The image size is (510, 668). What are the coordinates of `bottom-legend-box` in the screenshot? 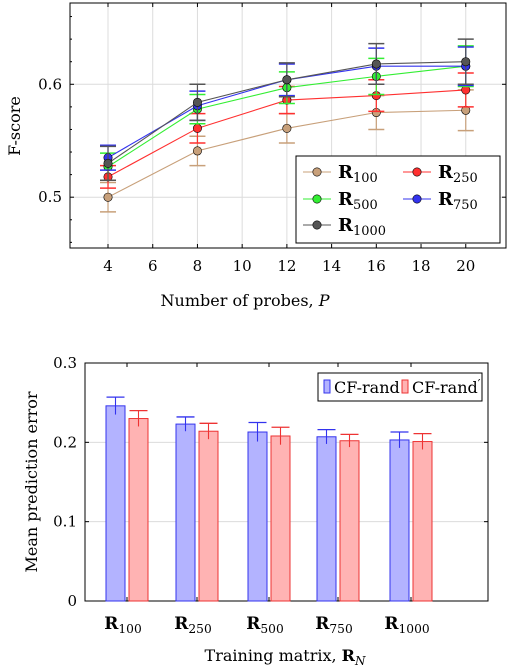 It's located at (400, 387).